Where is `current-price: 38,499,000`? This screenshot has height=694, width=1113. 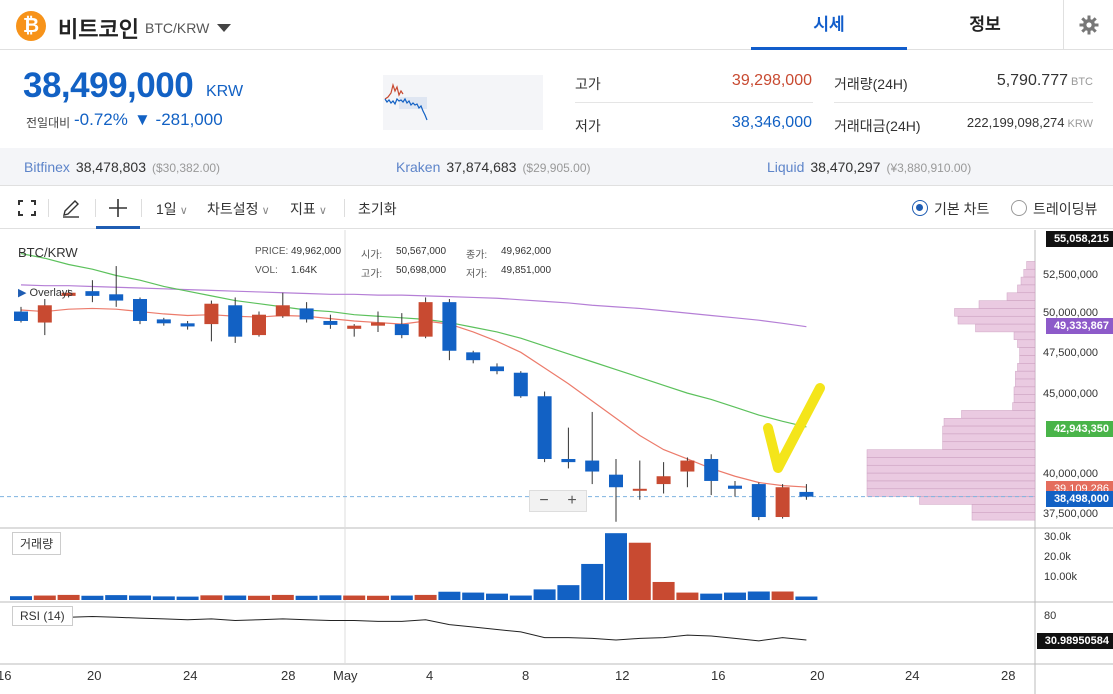 current-price: 38,499,000 is located at coordinates (108, 85).